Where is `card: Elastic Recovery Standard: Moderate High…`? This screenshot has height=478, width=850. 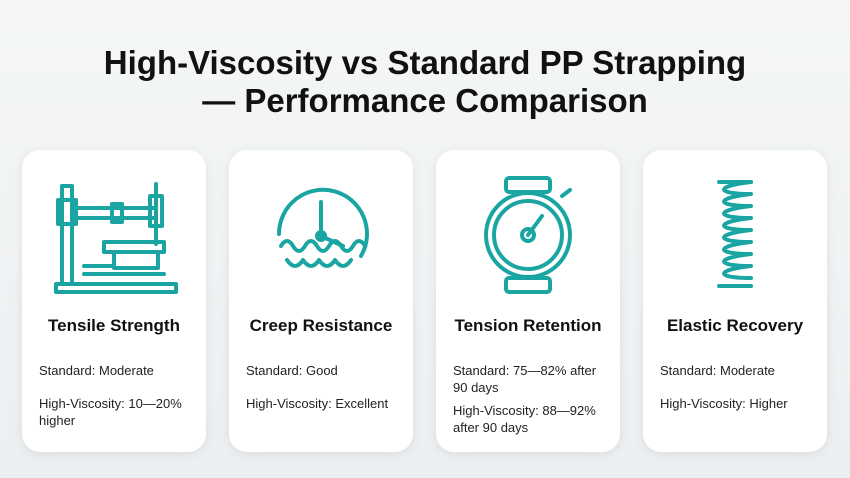 card: Elastic Recovery Standard: Moderate High… is located at coordinates (735, 301).